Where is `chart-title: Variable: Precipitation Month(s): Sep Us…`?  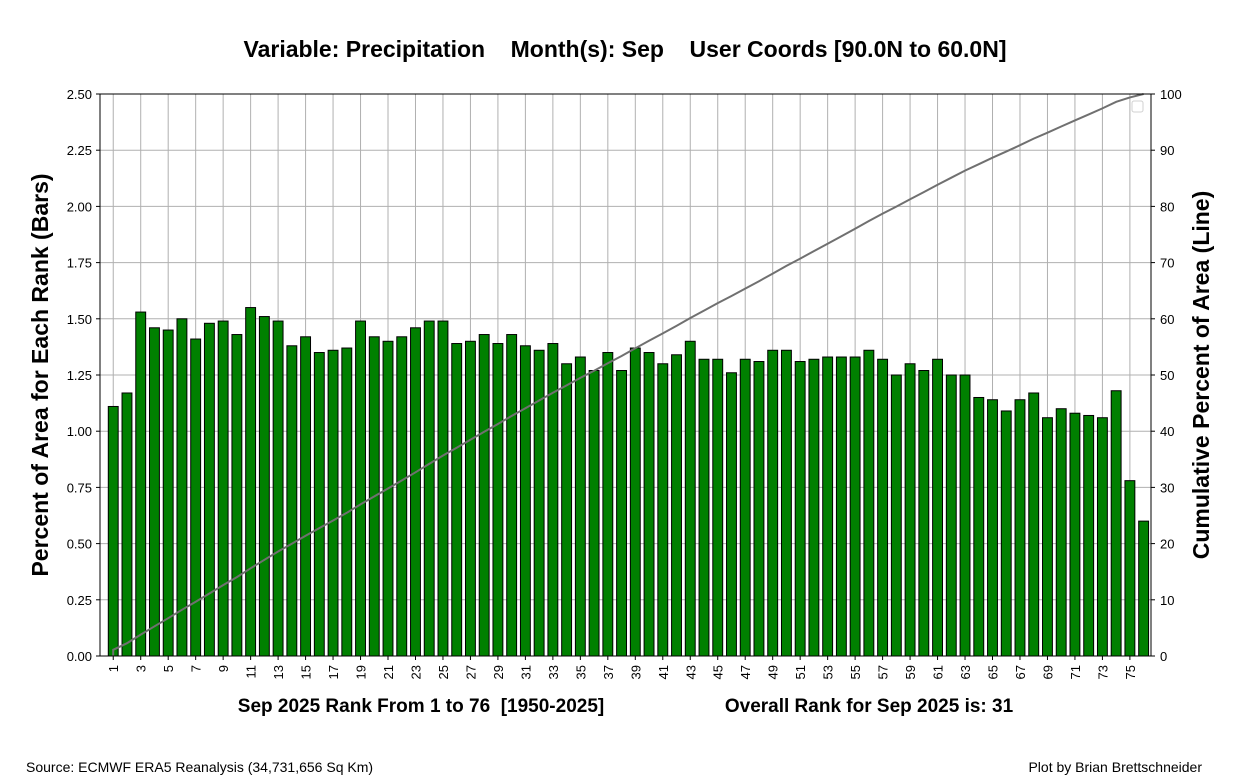 chart-title: Variable: Precipitation Month(s): Sep Us… is located at coordinates (625, 49).